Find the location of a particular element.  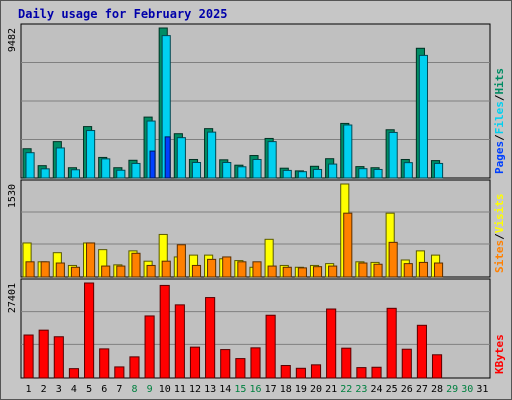

x-tick-label-day-22: 22 is located at coordinates (346, 389).